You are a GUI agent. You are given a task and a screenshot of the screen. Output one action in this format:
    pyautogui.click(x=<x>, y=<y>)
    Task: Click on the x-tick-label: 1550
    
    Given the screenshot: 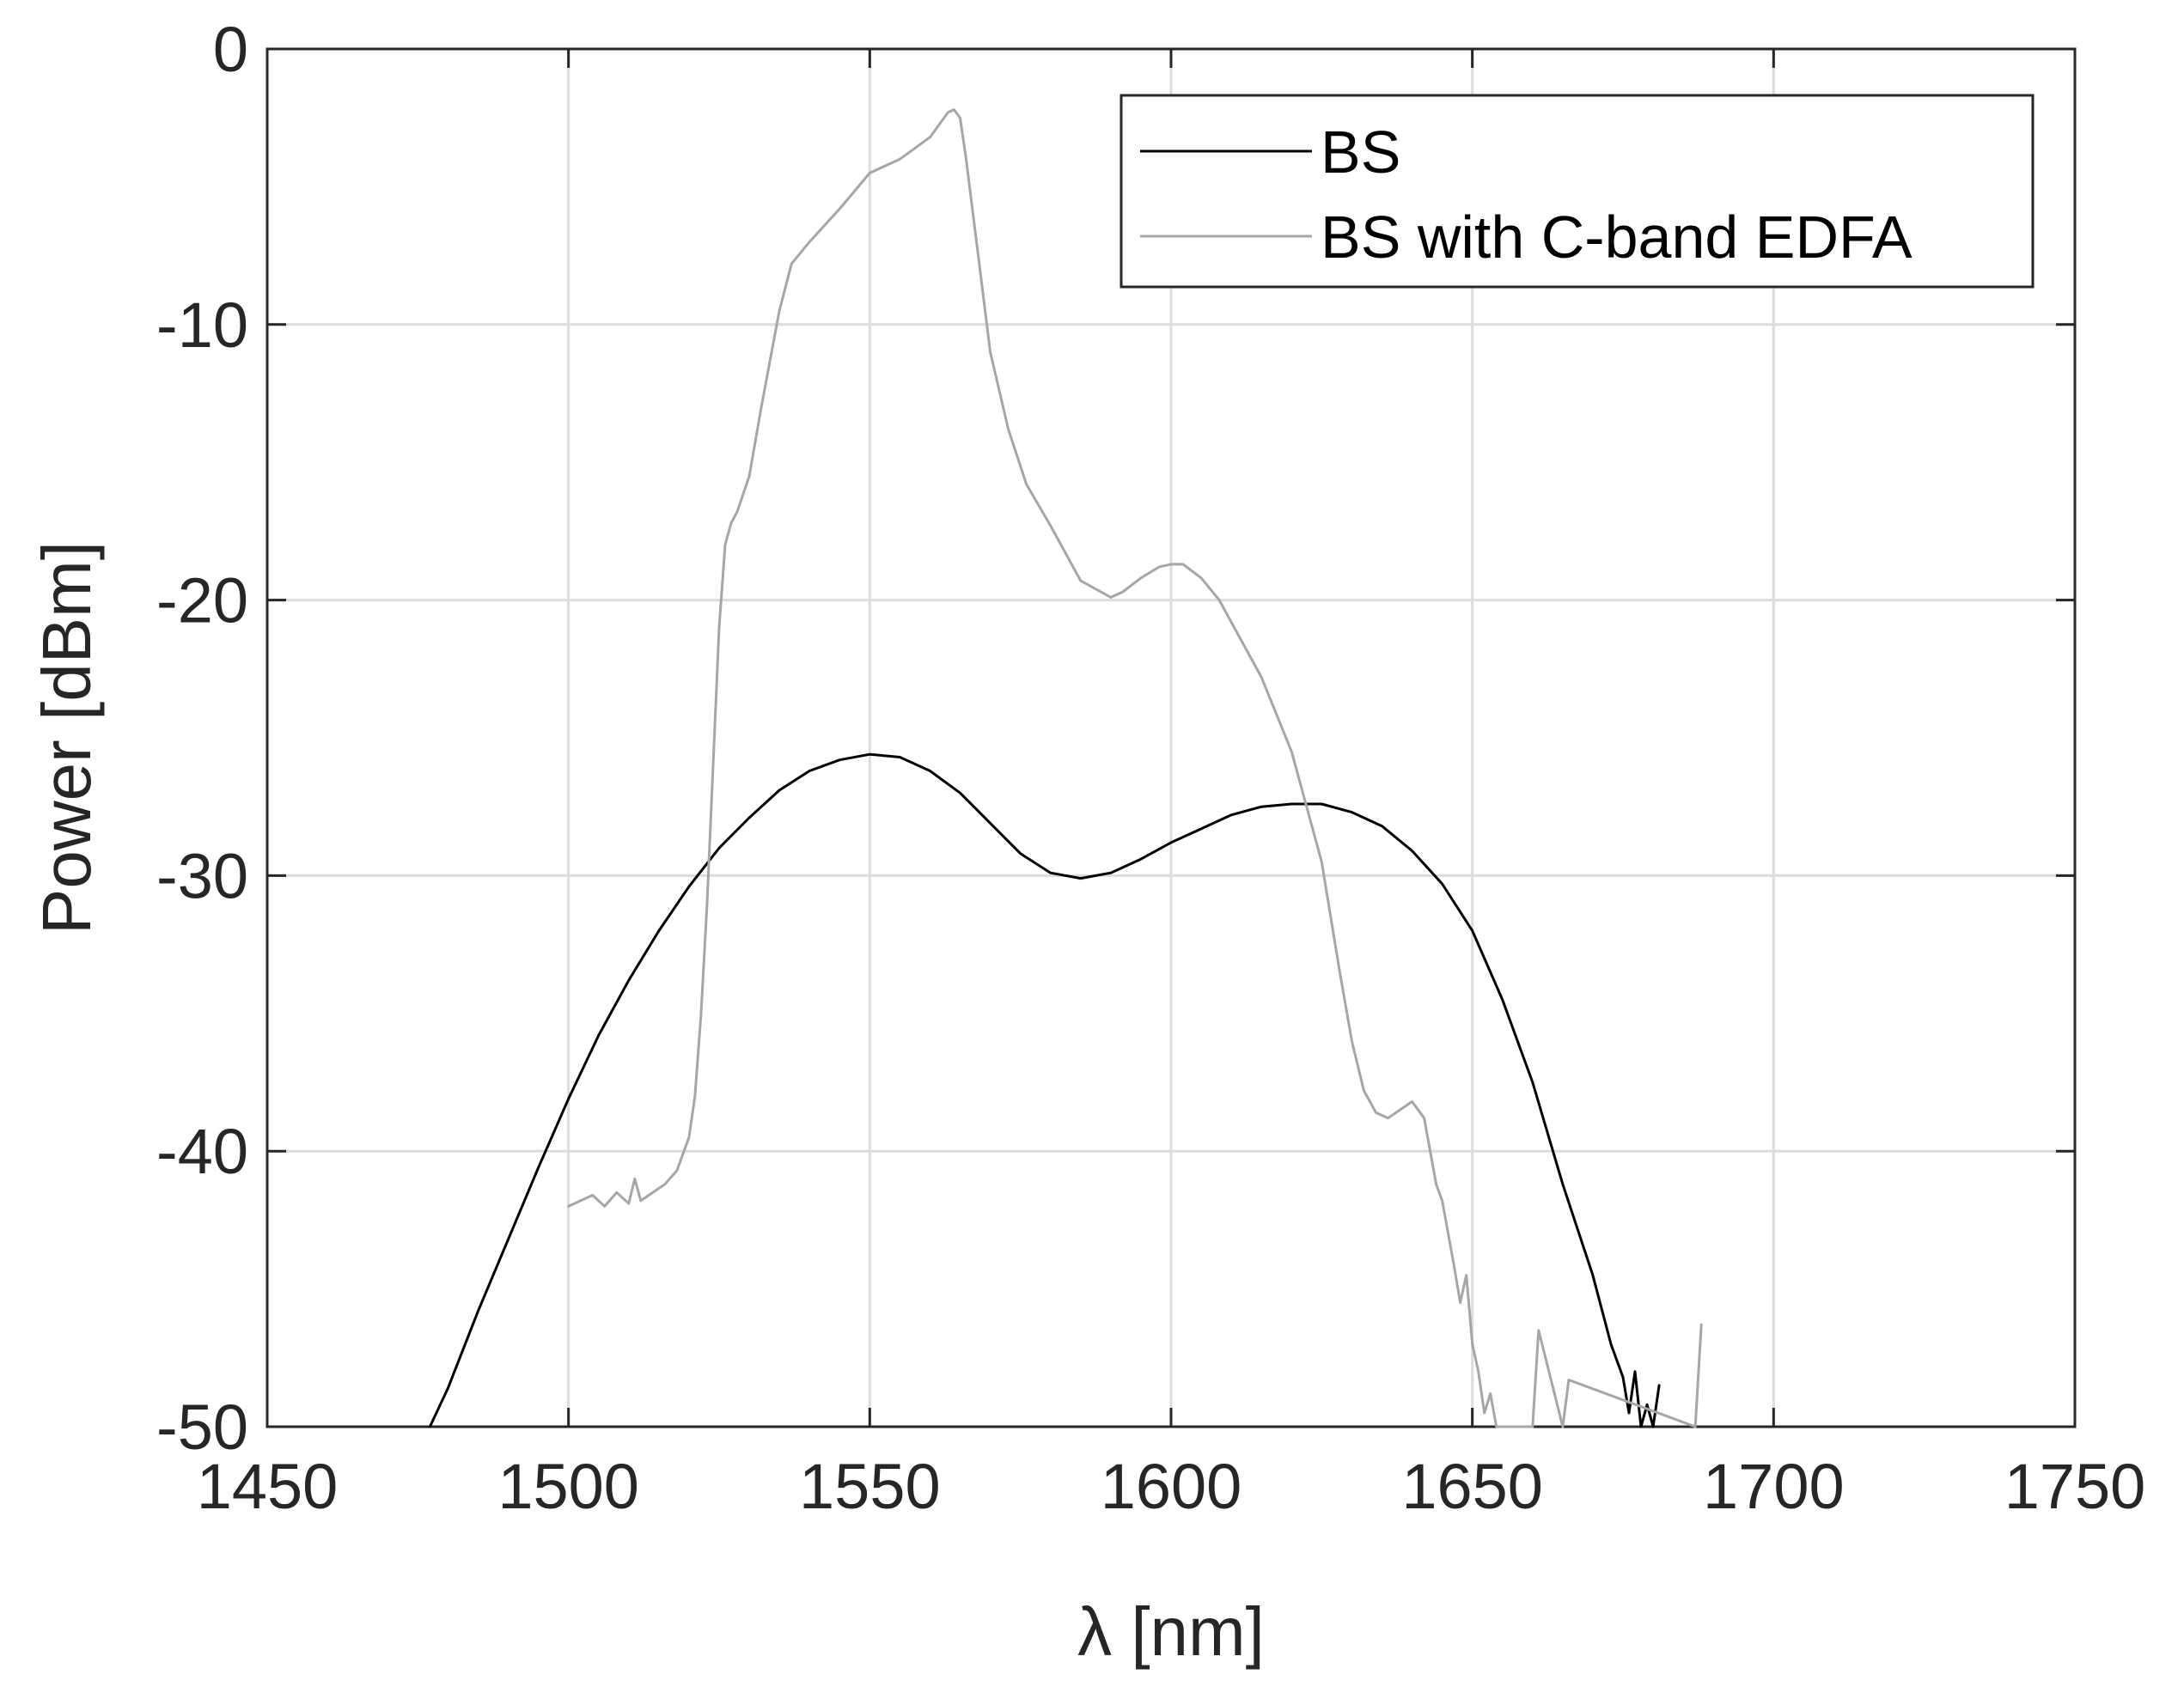 What is the action you would take?
    pyautogui.click(x=870, y=1486)
    